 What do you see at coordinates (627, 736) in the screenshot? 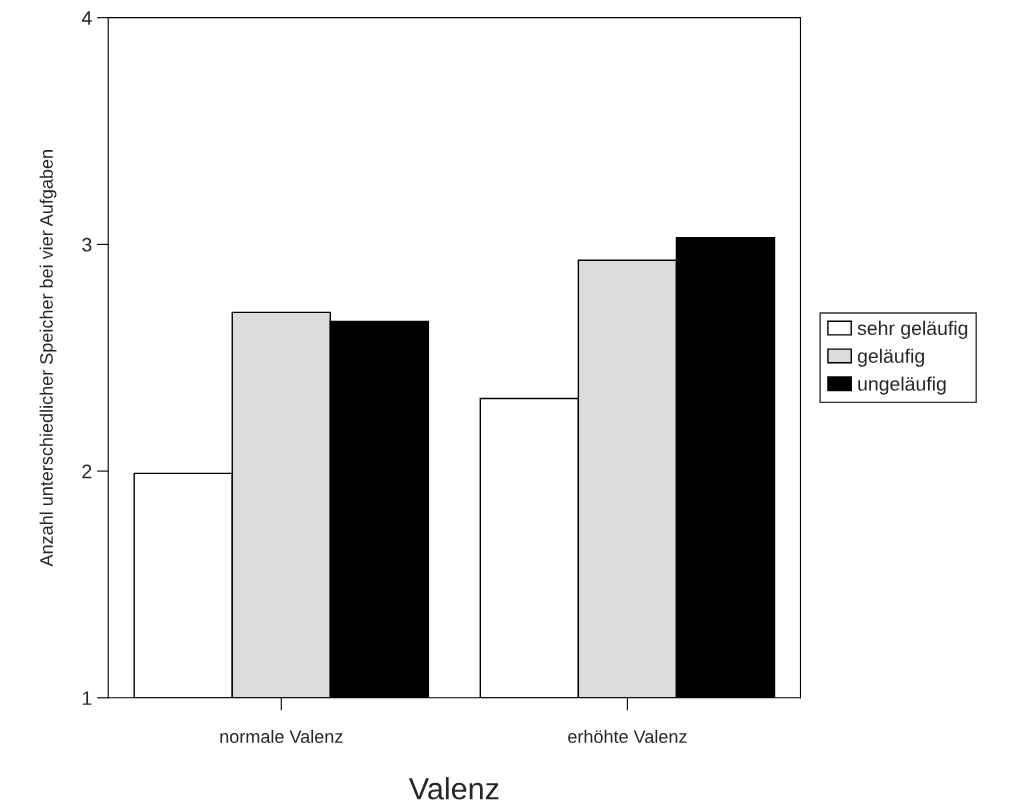
I see `x-tick-label: erhöhte Valenz` at bounding box center [627, 736].